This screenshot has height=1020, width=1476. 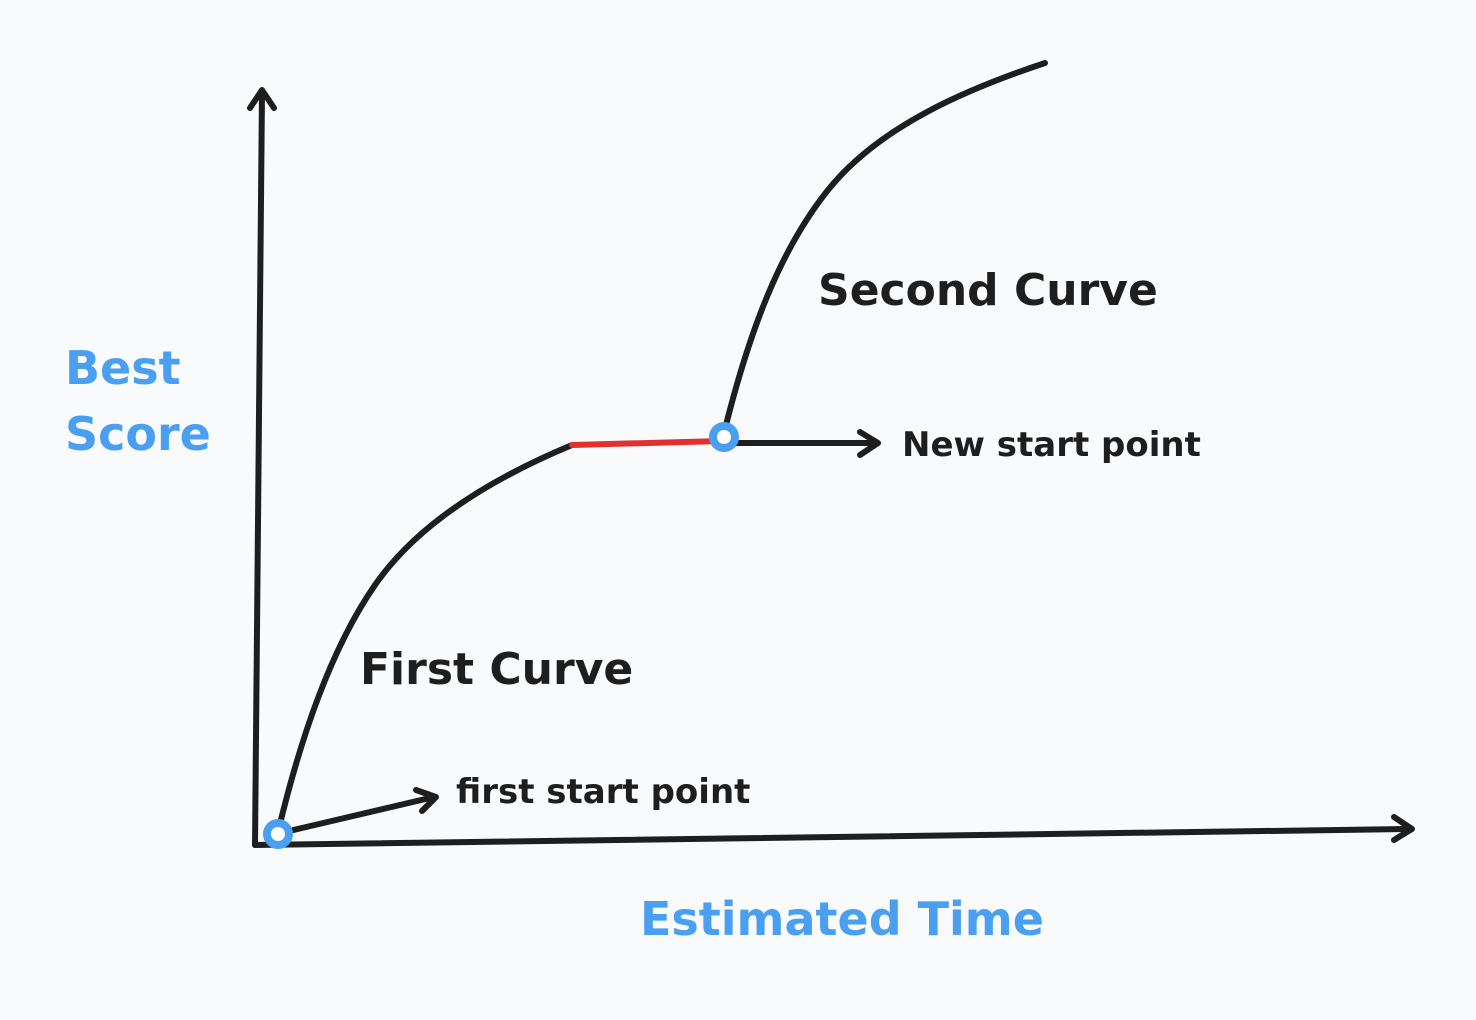 I want to click on x-axis-arrowhead, so click(x=1403, y=828).